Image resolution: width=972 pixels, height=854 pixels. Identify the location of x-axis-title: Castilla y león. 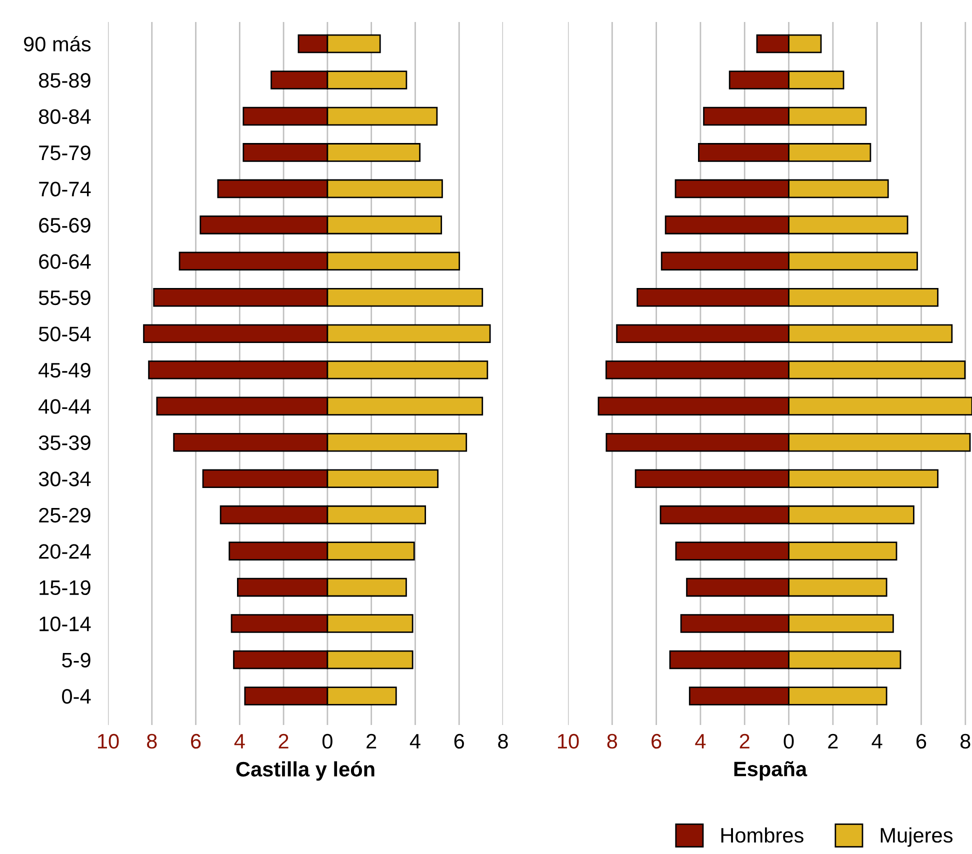
(305, 771).